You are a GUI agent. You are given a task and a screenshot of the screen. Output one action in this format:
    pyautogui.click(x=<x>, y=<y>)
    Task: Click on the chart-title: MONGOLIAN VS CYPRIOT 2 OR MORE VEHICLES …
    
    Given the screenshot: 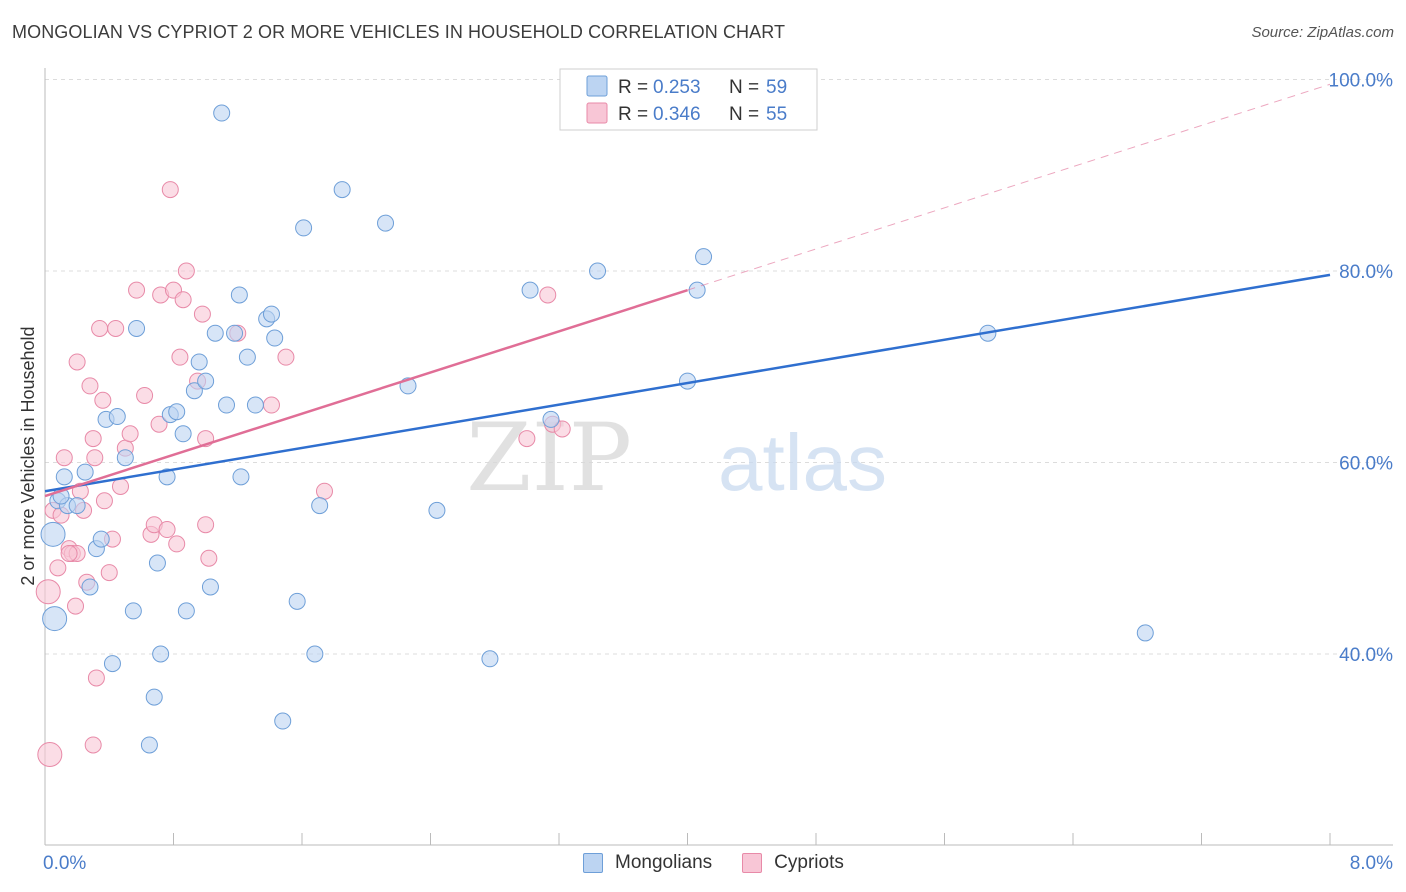 What is the action you would take?
    pyautogui.click(x=399, y=32)
    